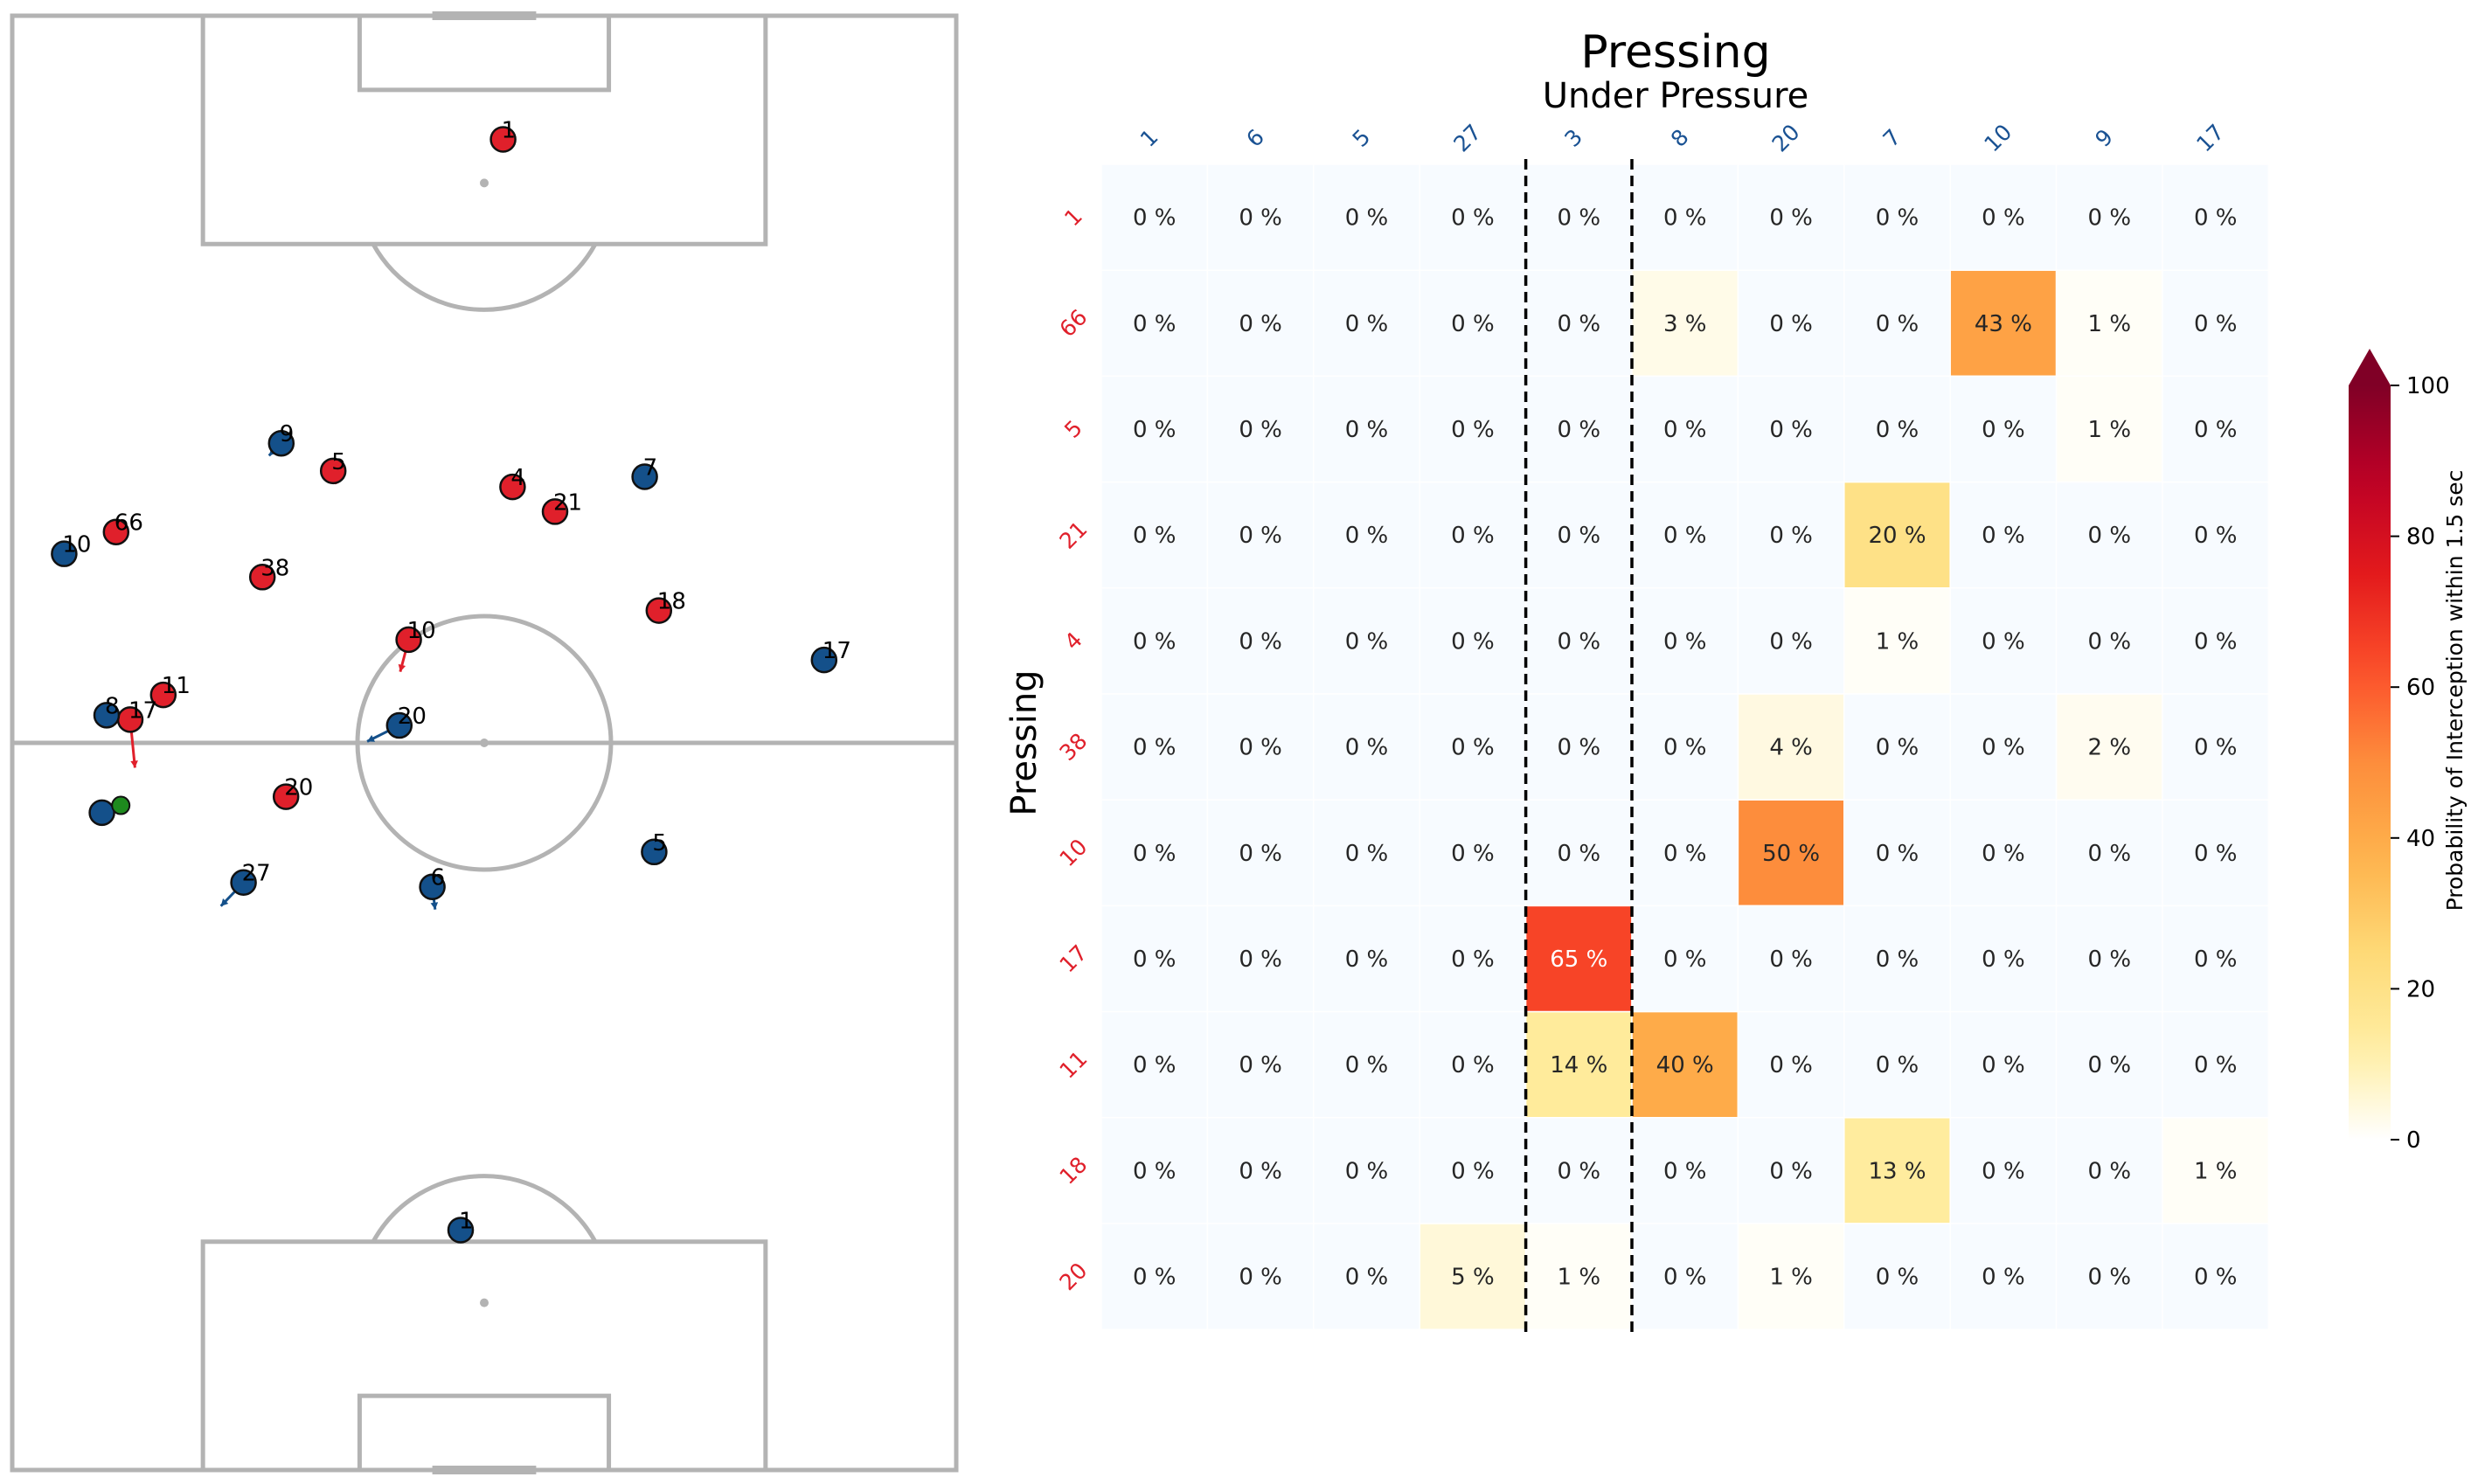 Image resolution: width=2485 pixels, height=1484 pixels. I want to click on y-tick-label: 17, so click(1073, 958).